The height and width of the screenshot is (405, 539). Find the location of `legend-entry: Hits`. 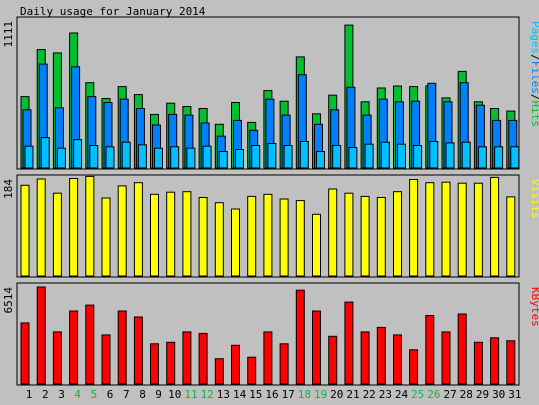

legend-entry: Hits is located at coordinates (534, 114).